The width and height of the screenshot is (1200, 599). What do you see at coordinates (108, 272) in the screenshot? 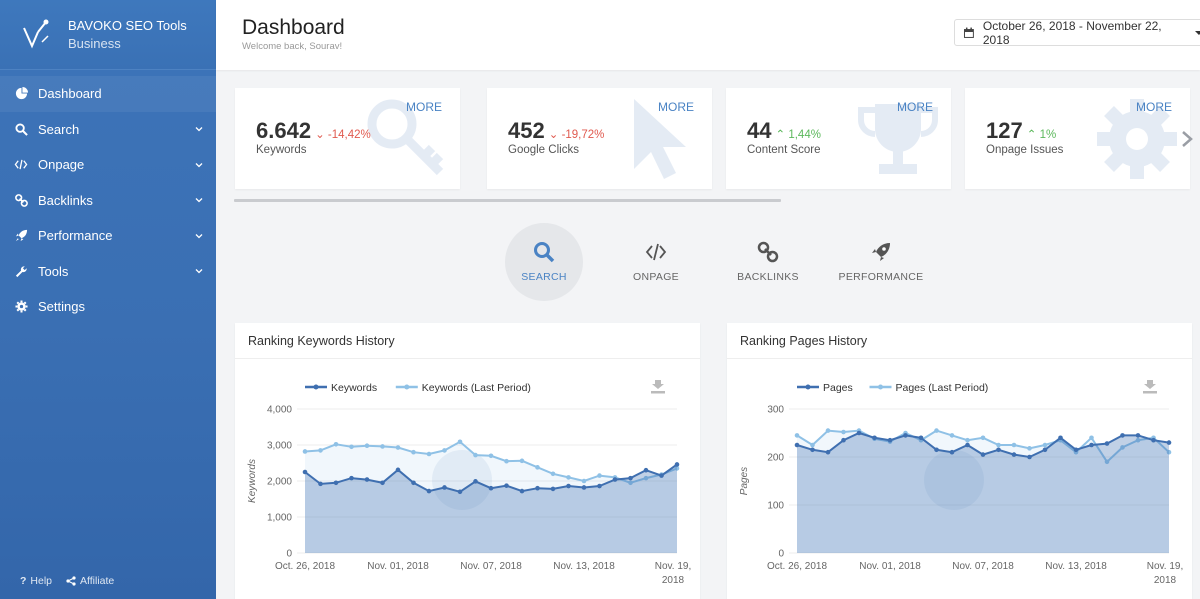
I see `sidebar-item-tools: Tools` at bounding box center [108, 272].